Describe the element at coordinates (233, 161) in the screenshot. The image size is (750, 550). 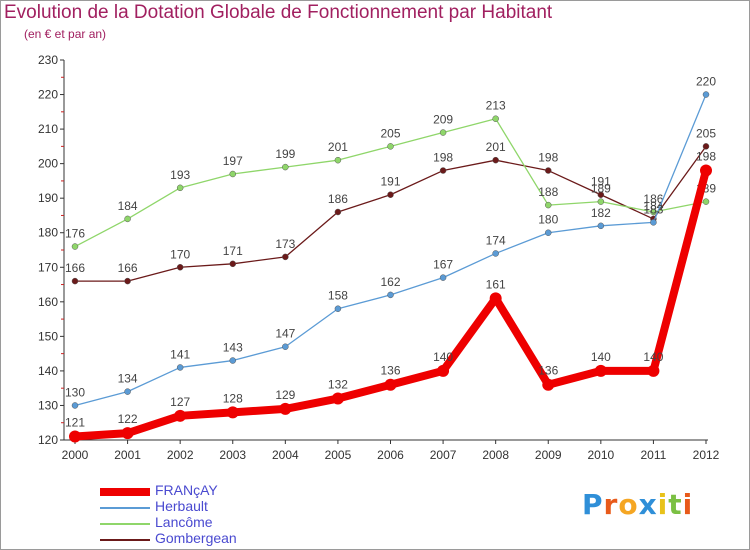
I see `data-label: 197` at that location.